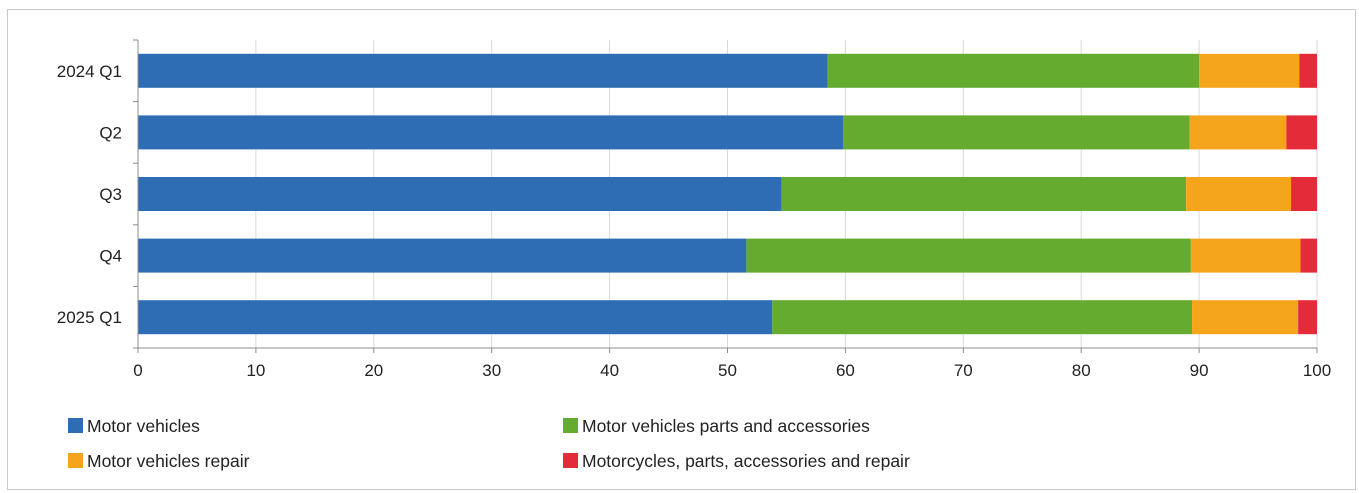 This screenshot has height=493, width=1359. I want to click on legend-label: Motor vehicles, so click(143, 426).